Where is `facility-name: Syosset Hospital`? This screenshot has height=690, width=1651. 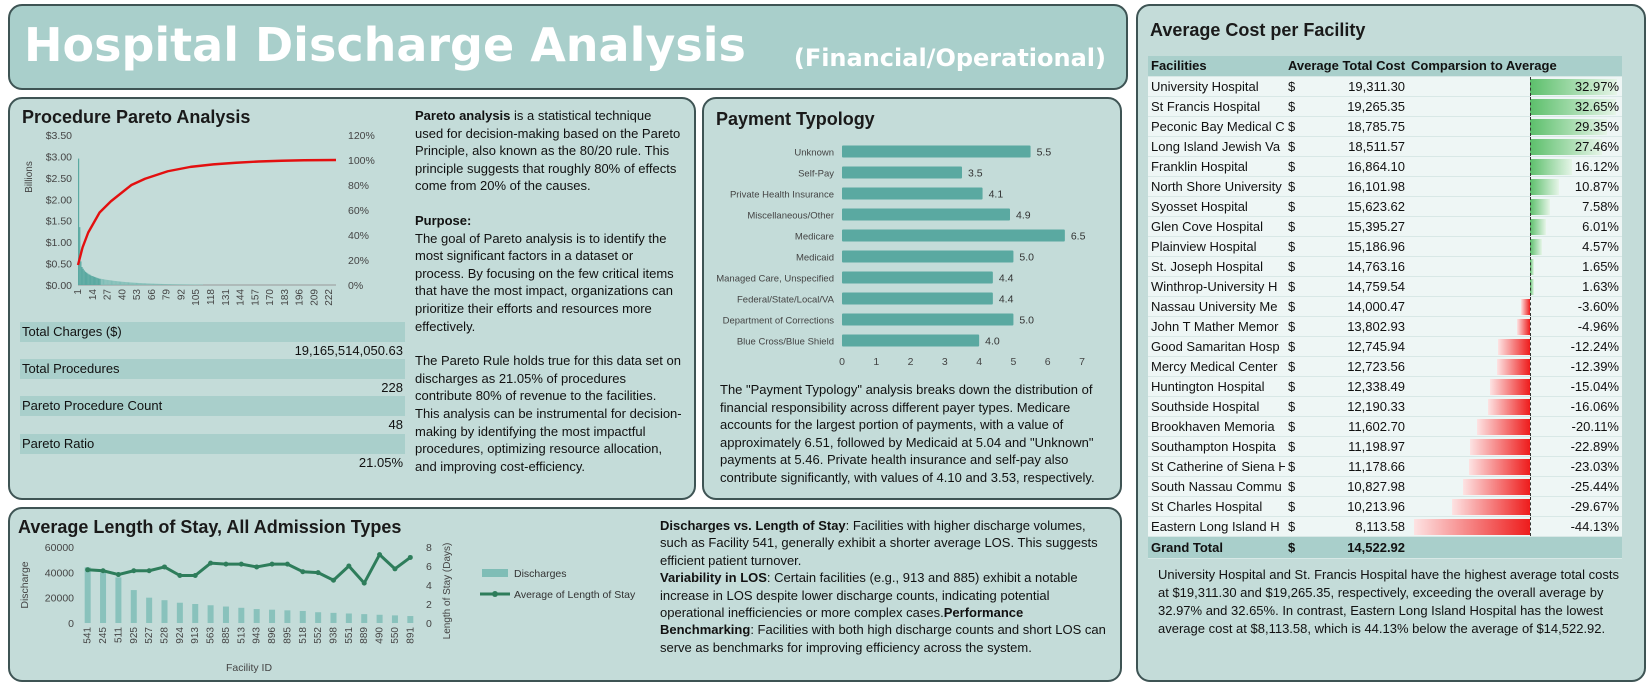 facility-name: Syosset Hospital is located at coordinates (1216, 206).